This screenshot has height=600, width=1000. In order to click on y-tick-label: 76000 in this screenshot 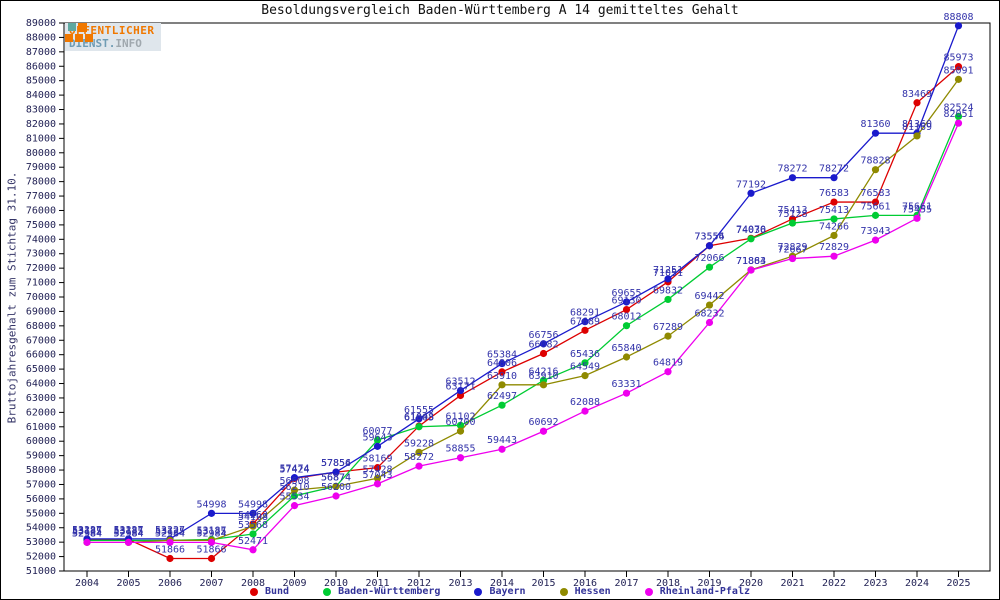, I will do `click(41, 210)`.